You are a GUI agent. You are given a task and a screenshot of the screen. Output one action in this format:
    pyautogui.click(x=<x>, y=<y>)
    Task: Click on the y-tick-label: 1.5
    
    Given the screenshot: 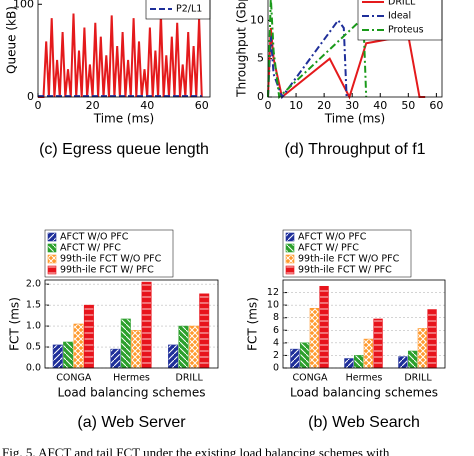 What is the action you would take?
    pyautogui.click(x=33, y=305)
    